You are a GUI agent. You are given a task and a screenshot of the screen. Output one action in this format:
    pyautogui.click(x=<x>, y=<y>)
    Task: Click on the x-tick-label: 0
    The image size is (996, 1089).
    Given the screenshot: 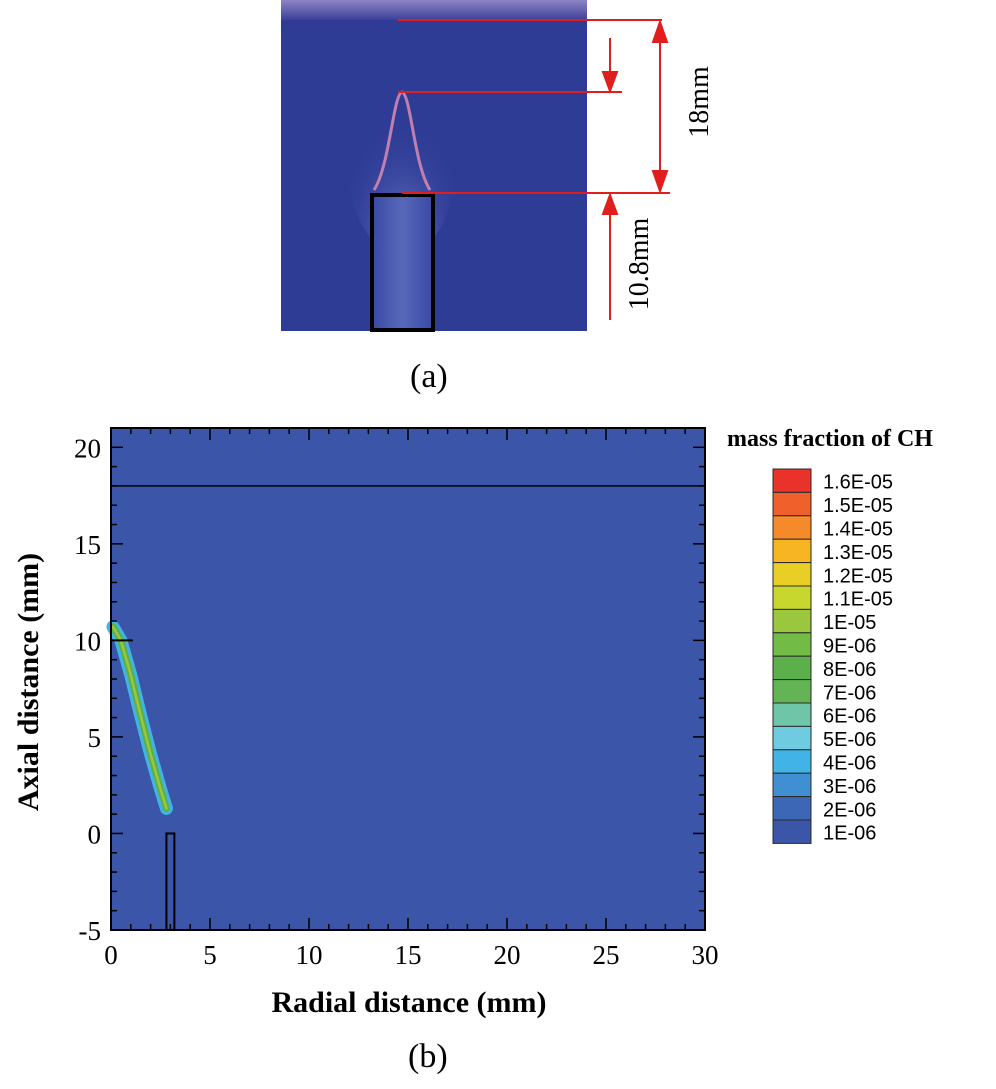 What is the action you would take?
    pyautogui.click(x=111, y=955)
    